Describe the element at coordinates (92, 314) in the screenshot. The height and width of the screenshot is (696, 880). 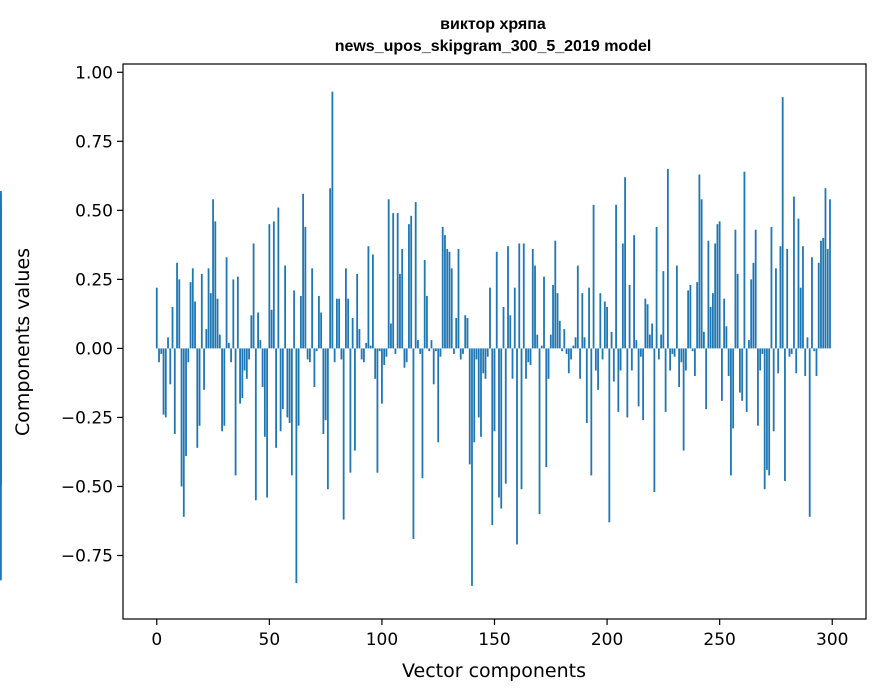
I see `y-axis-ticks: −0.75 −0.50 −0.25 0.00 0.25 0.50 0.75 1.00` at that location.